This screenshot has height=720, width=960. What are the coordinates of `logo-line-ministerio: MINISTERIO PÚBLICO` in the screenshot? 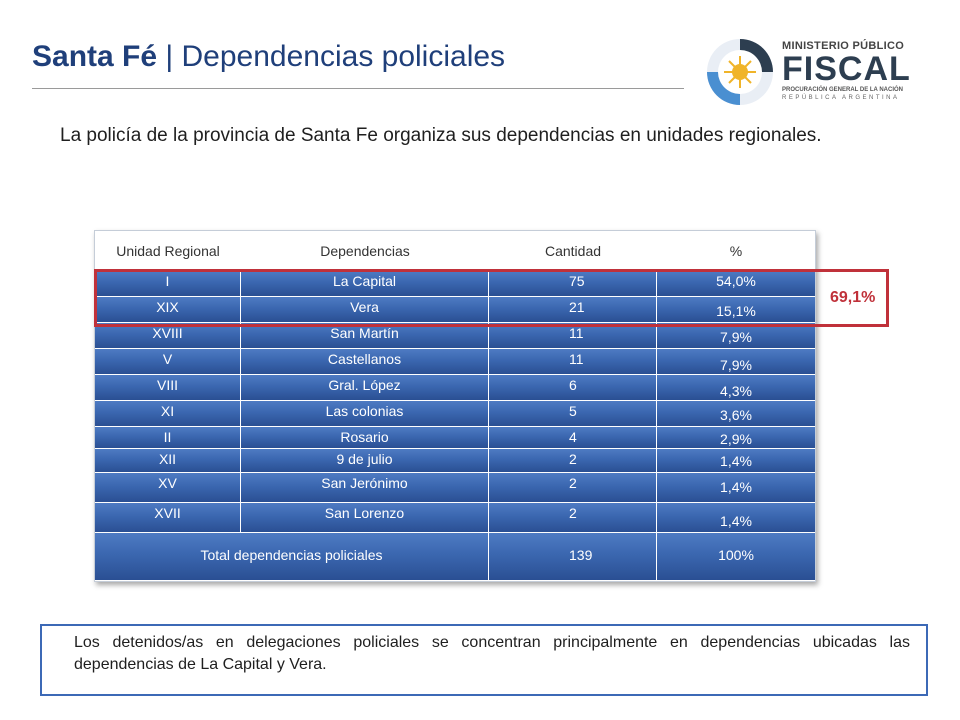 It's located at (843, 46).